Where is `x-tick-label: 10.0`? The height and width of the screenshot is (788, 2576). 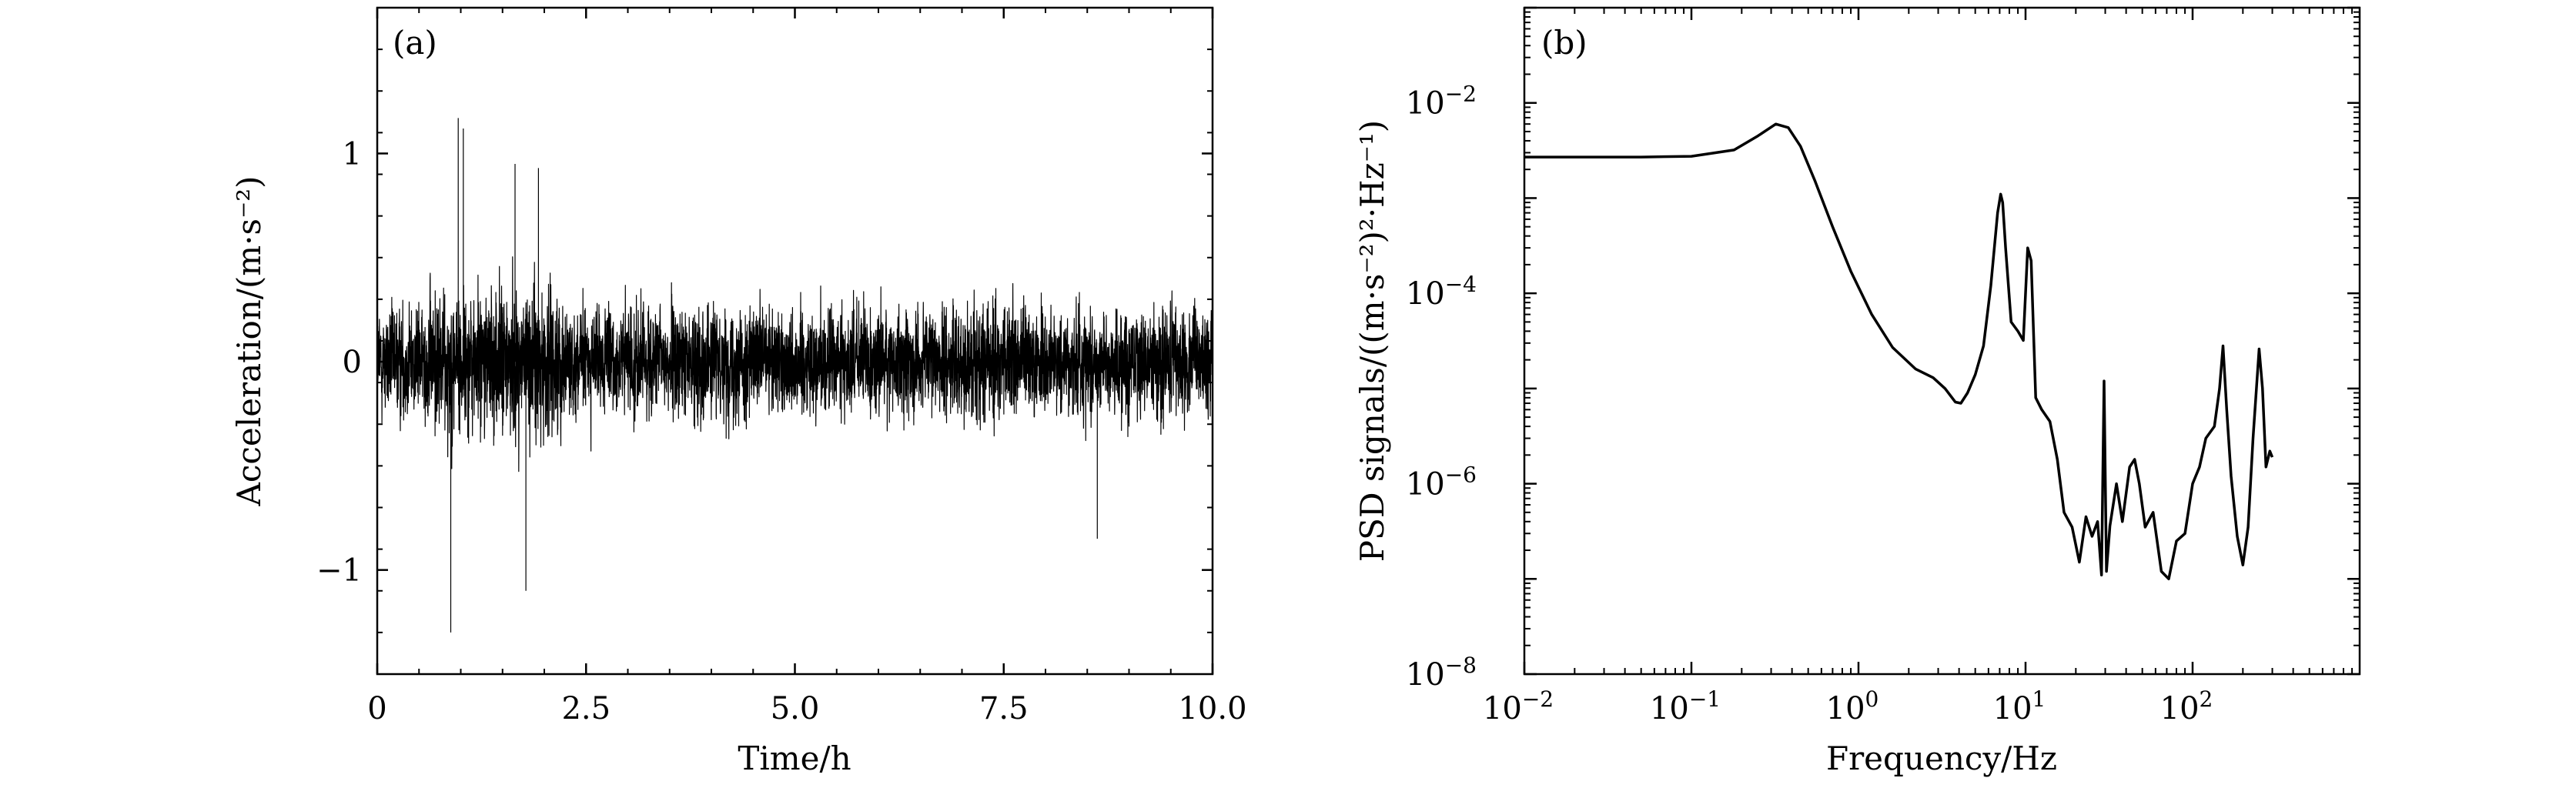
x-tick-label: 10.0 is located at coordinates (1212, 708).